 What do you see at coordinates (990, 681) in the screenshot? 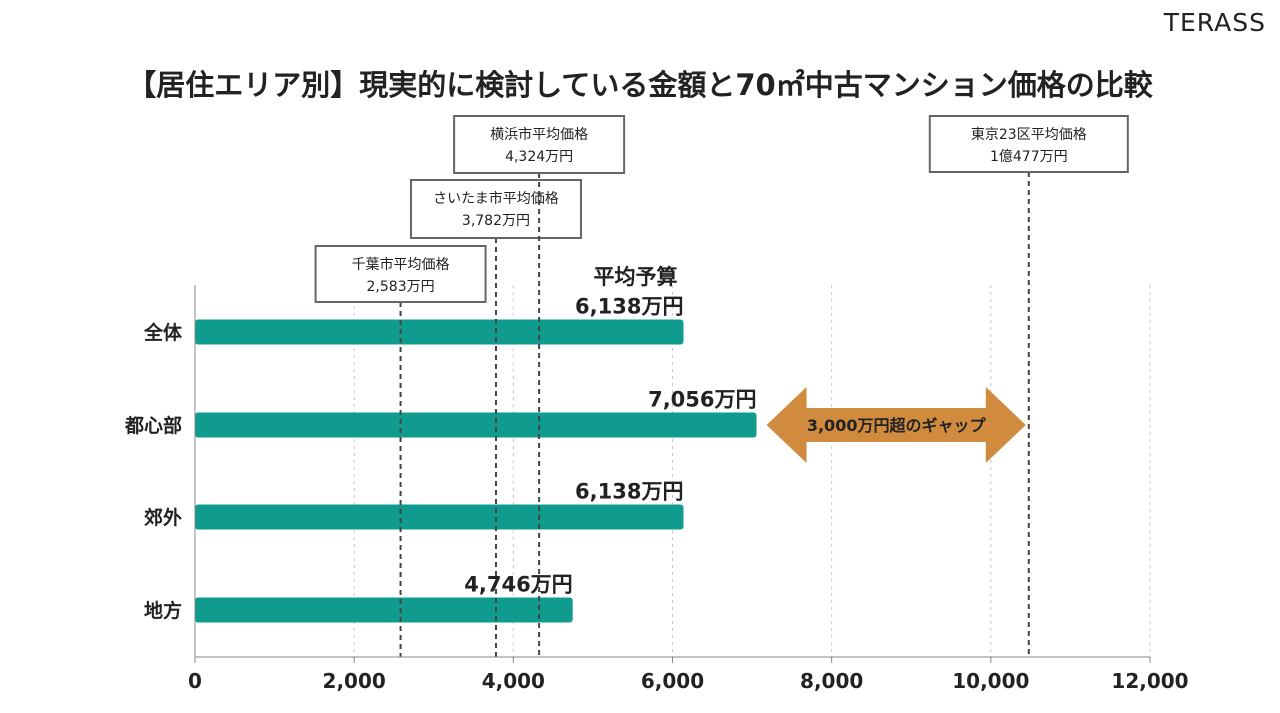
I see `x-tick-label: 10,000` at bounding box center [990, 681].